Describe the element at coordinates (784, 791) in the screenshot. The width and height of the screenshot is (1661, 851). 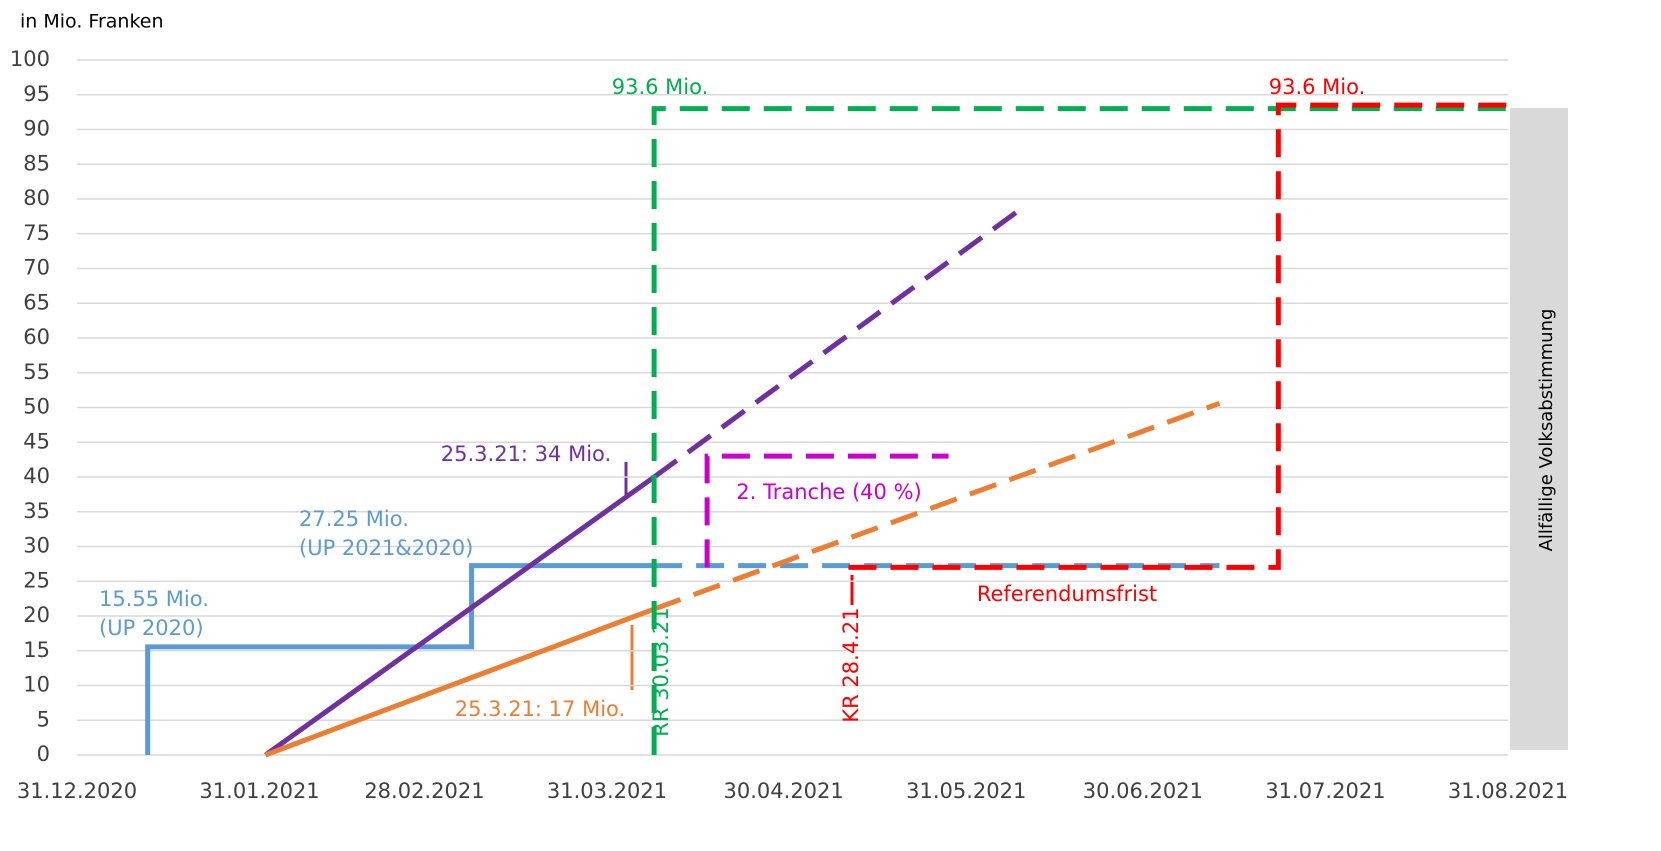
I see `x-tick-label: 30.04.2021` at that location.